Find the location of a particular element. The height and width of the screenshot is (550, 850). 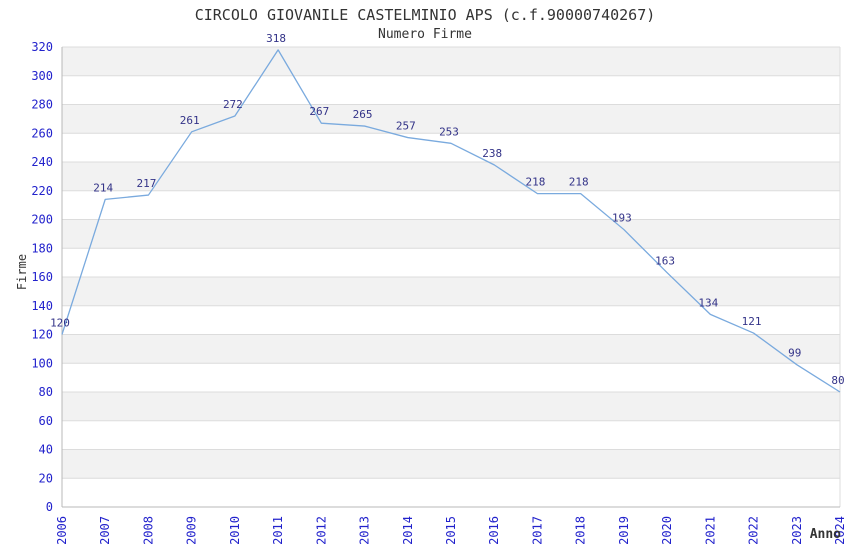

x-tick-label: 2013 is located at coordinates (365, 530).